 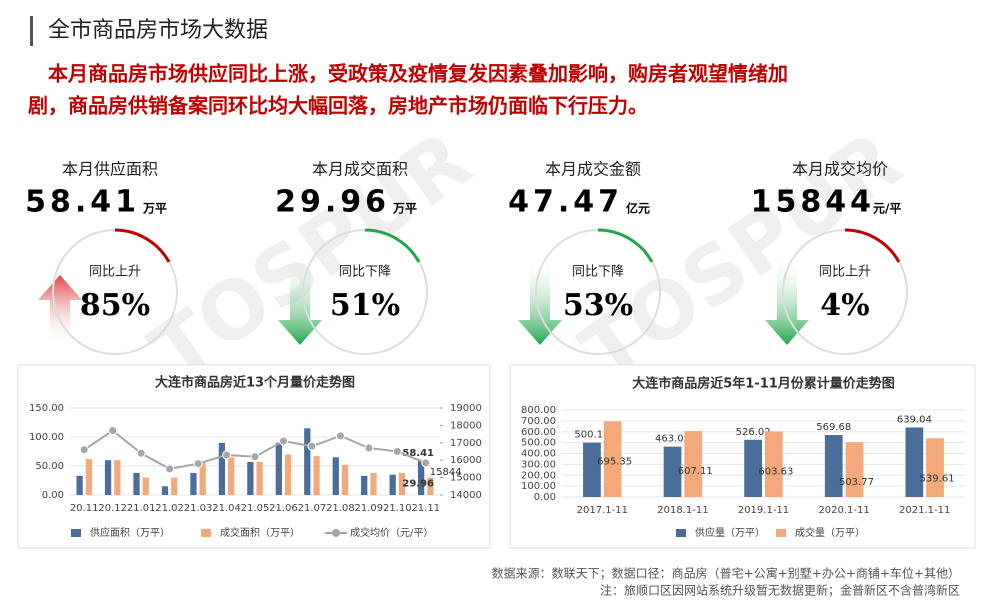 What do you see at coordinates (360, 169) in the screenshot?
I see `kpi-label: 本月成交面积` at bounding box center [360, 169].